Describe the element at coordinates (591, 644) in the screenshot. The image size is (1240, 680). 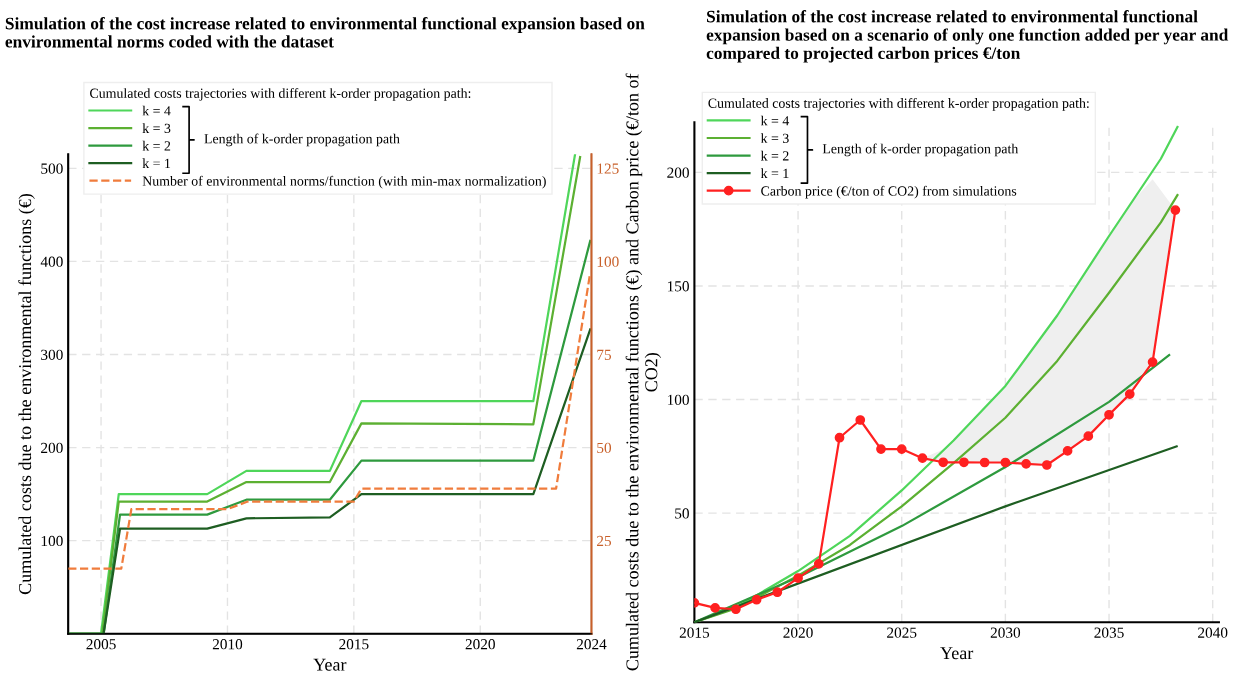
I see `x-tick-label: 2024` at that location.